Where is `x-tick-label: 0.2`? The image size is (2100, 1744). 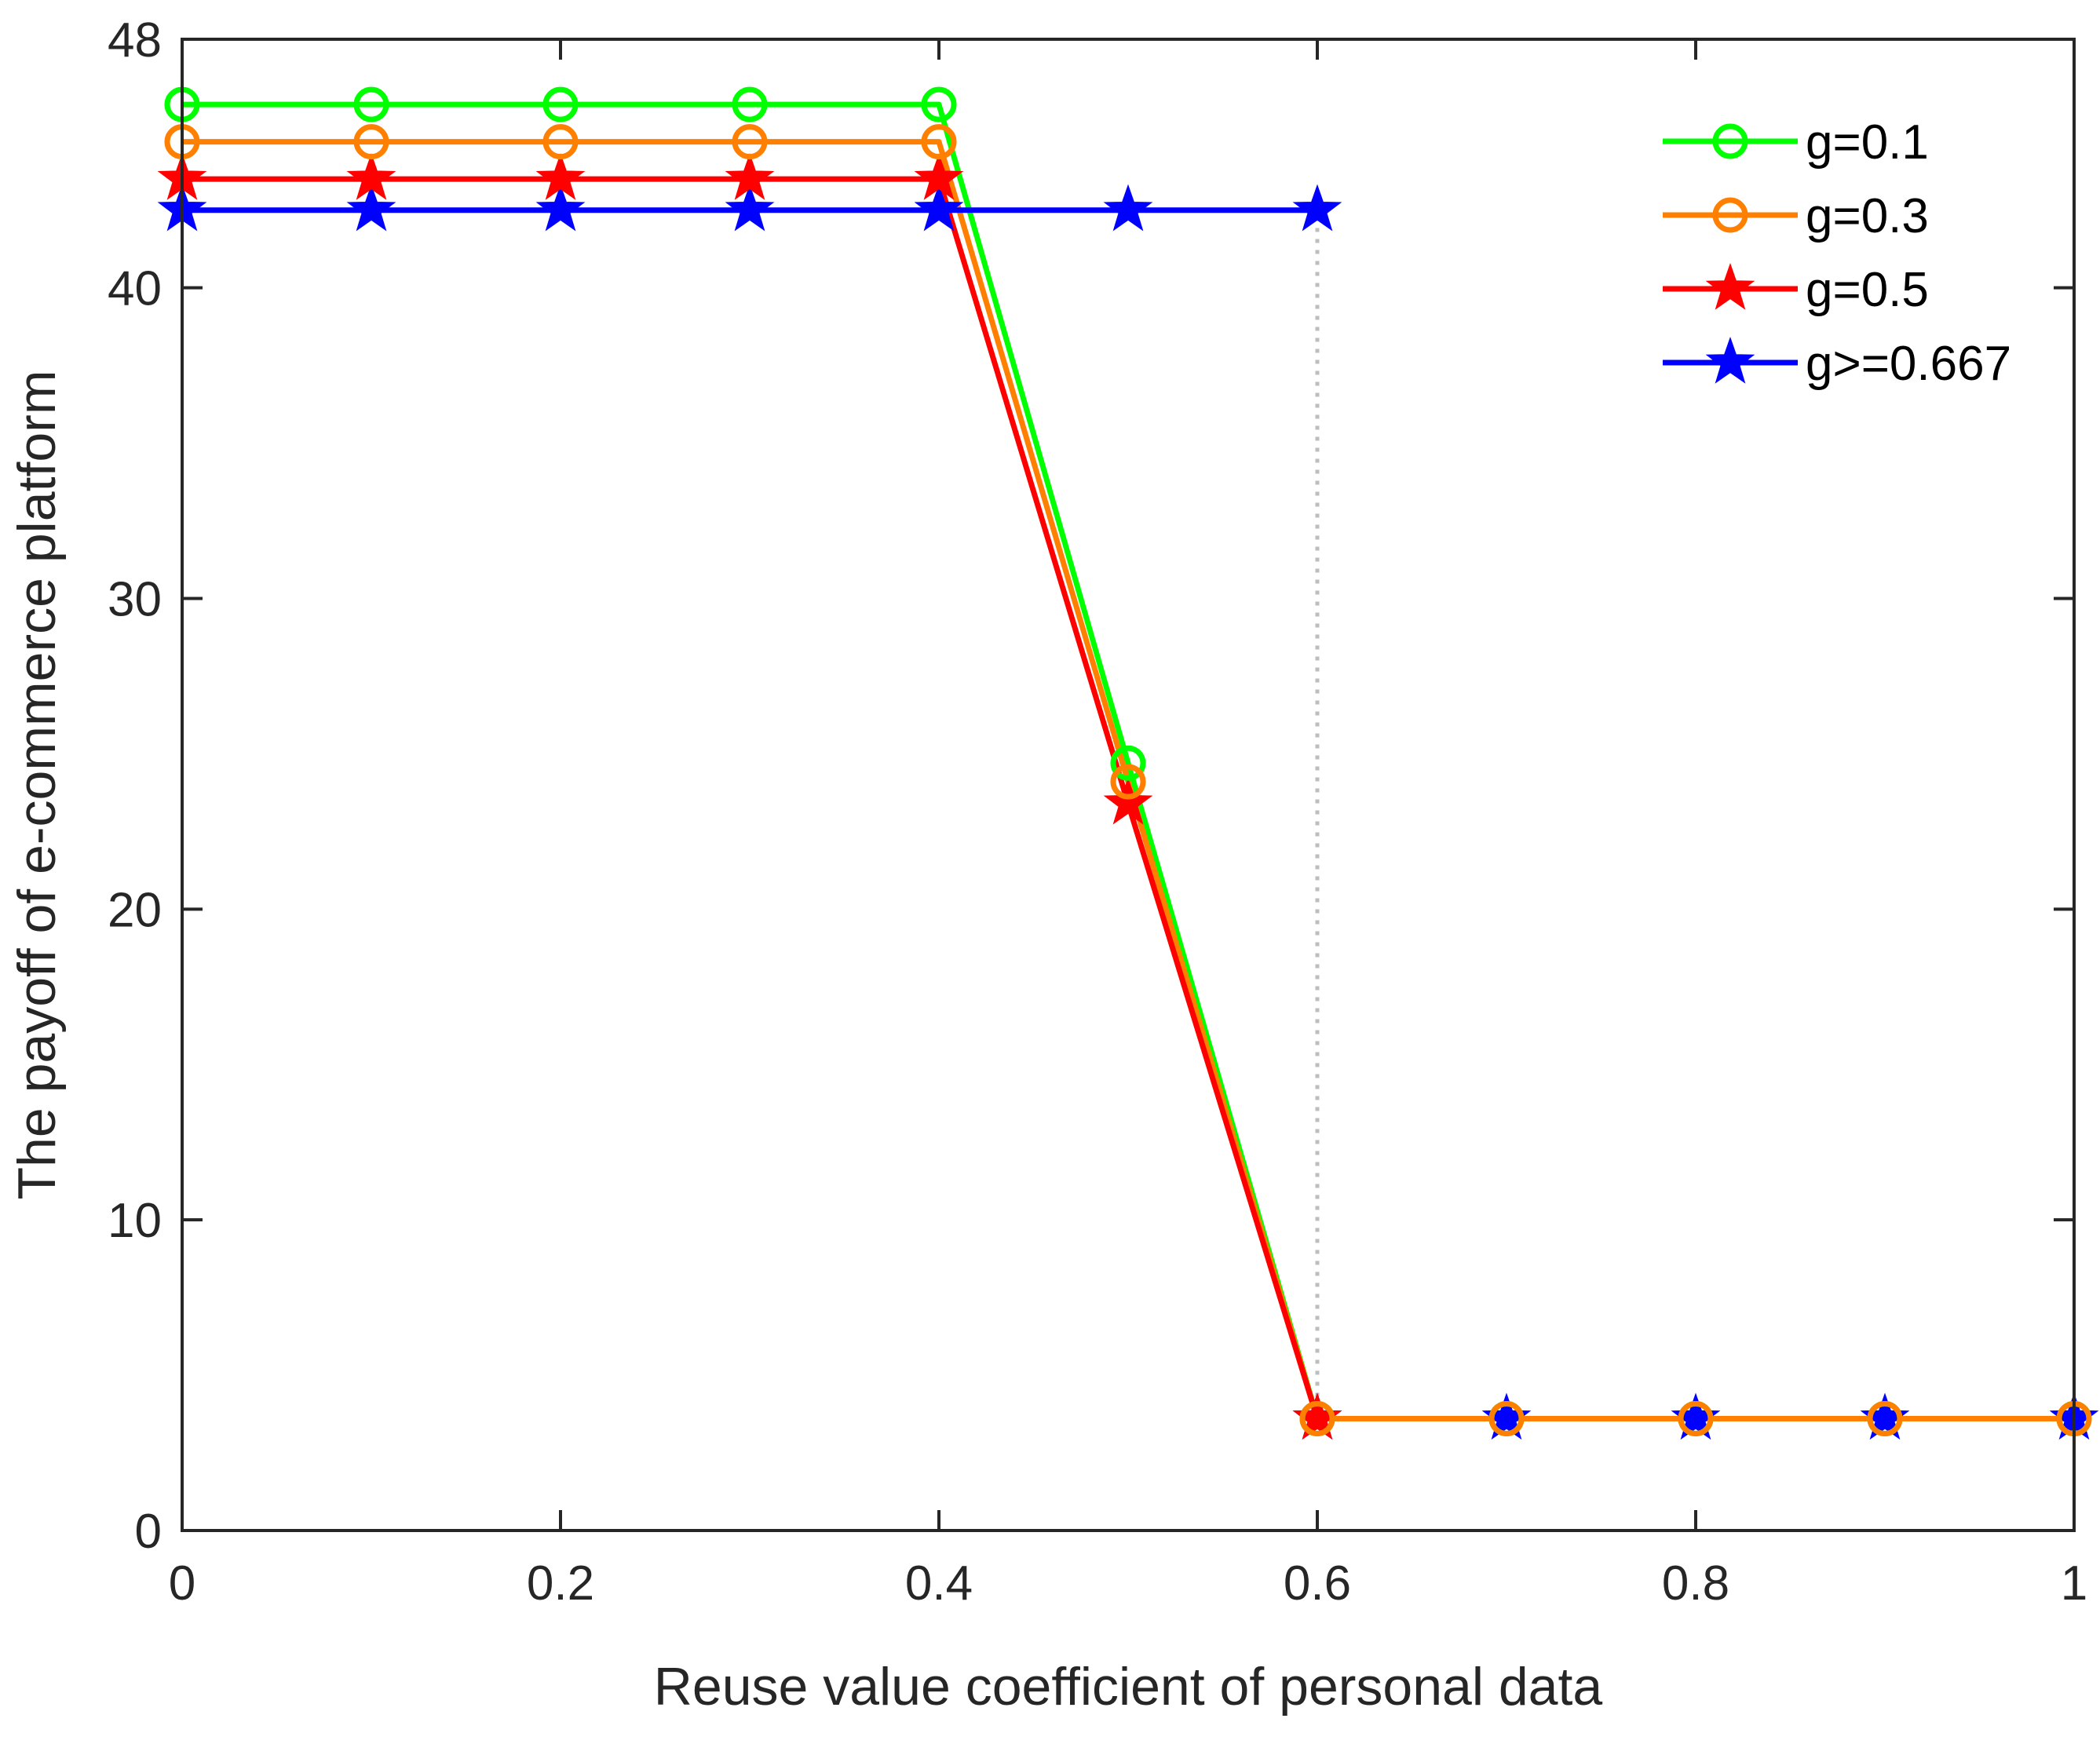
x-tick-label: 0.2 is located at coordinates (560, 1583).